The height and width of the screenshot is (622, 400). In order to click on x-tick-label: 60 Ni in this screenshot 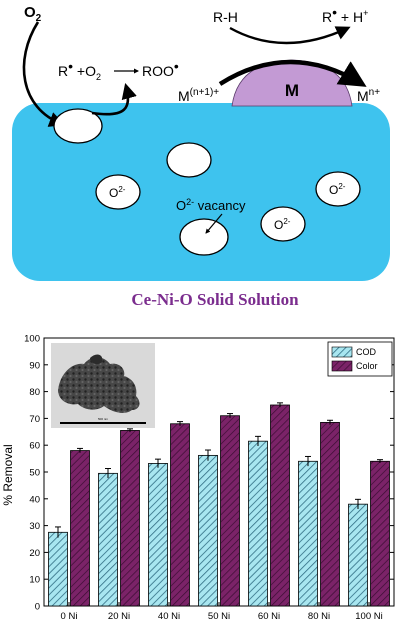, I will do `click(269, 616)`.